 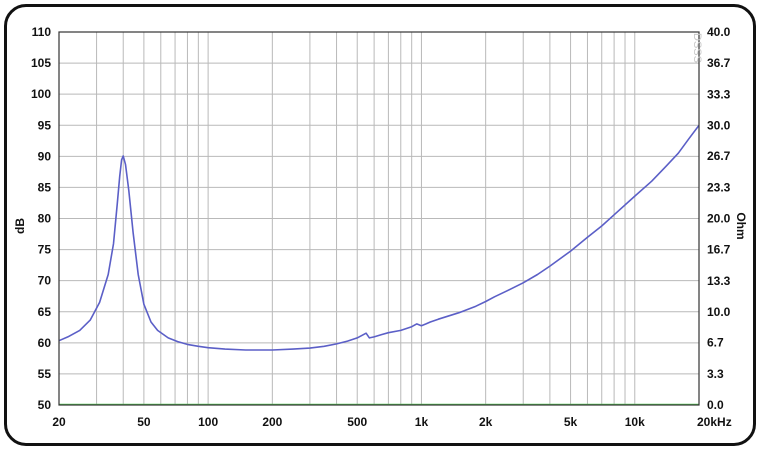 I want to click on y-right-axis-label: Ohm, so click(x=741, y=225).